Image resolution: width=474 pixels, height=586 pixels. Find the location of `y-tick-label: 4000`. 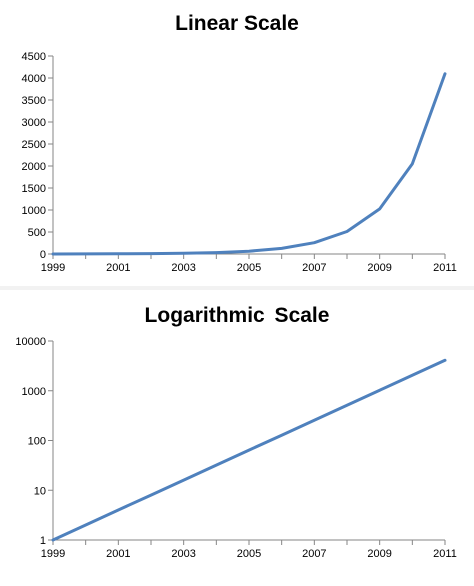

y-tick-label: 4000 is located at coordinates (34, 79).